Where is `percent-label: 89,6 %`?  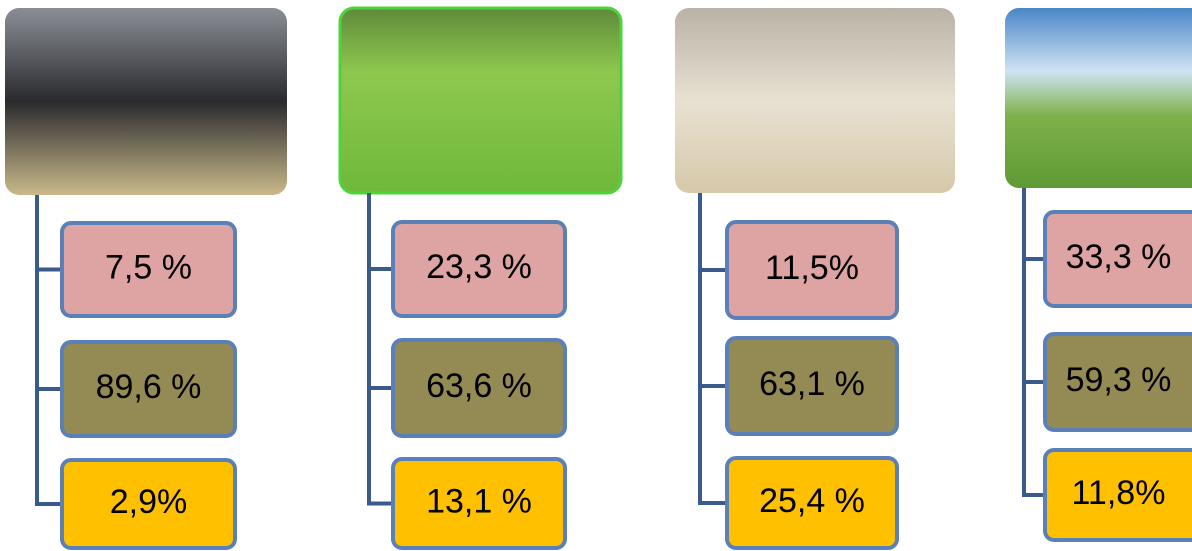 percent-label: 89,6 % is located at coordinates (149, 387).